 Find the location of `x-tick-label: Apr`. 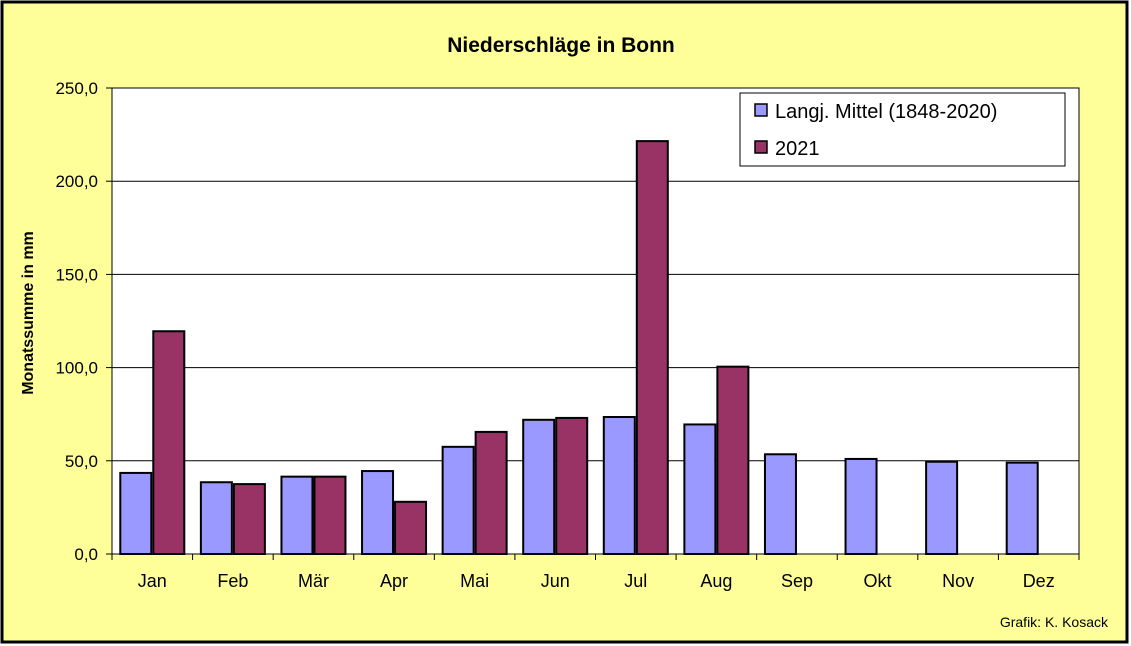

x-tick-label: Apr is located at coordinates (394, 581).